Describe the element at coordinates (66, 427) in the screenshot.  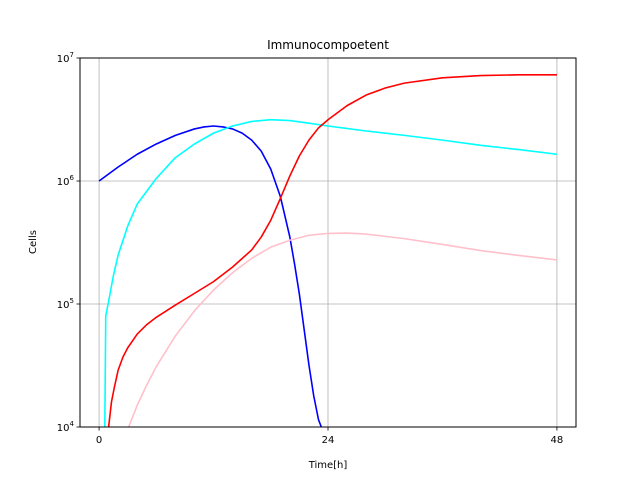
I see `y-tick-label: 10⁴` at that location.